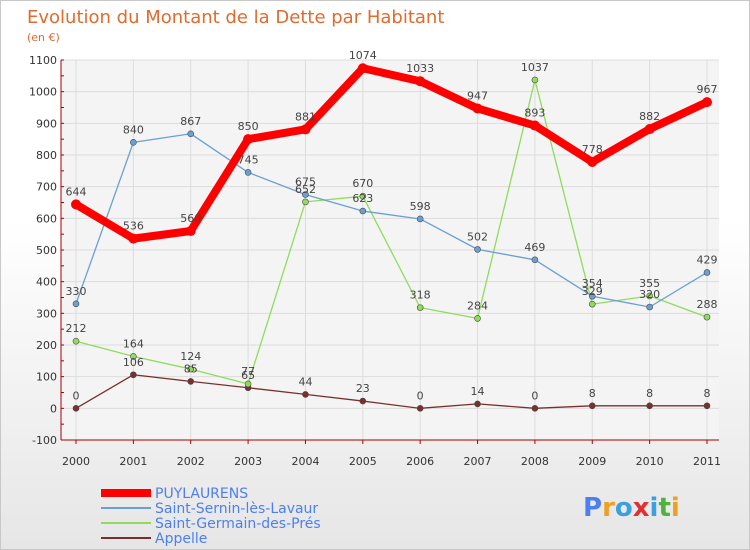 Image resolution: width=750 pixels, height=550 pixels. I want to click on data-label: 77, so click(248, 371).